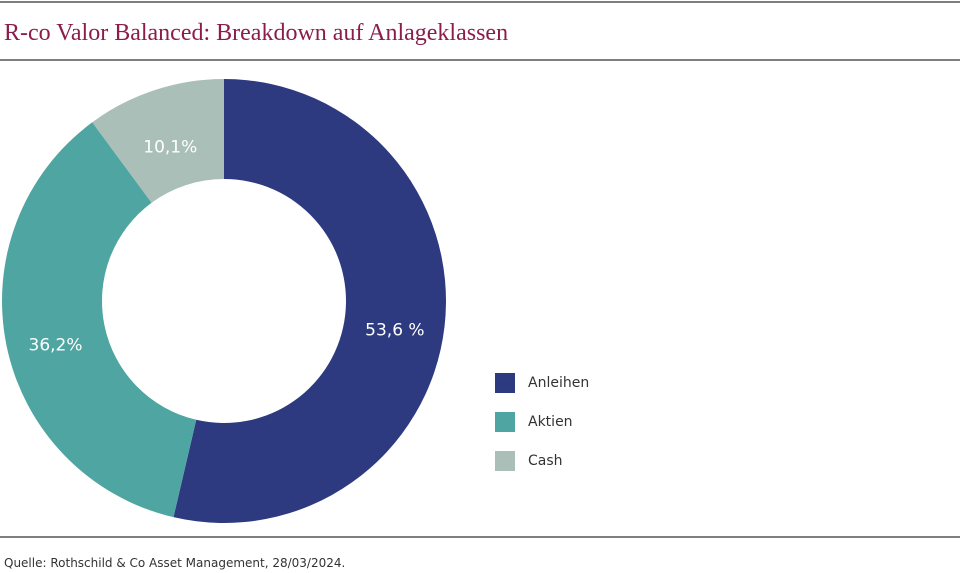  What do you see at coordinates (56, 346) in the screenshot?
I see `data-label: 36,2%` at bounding box center [56, 346].